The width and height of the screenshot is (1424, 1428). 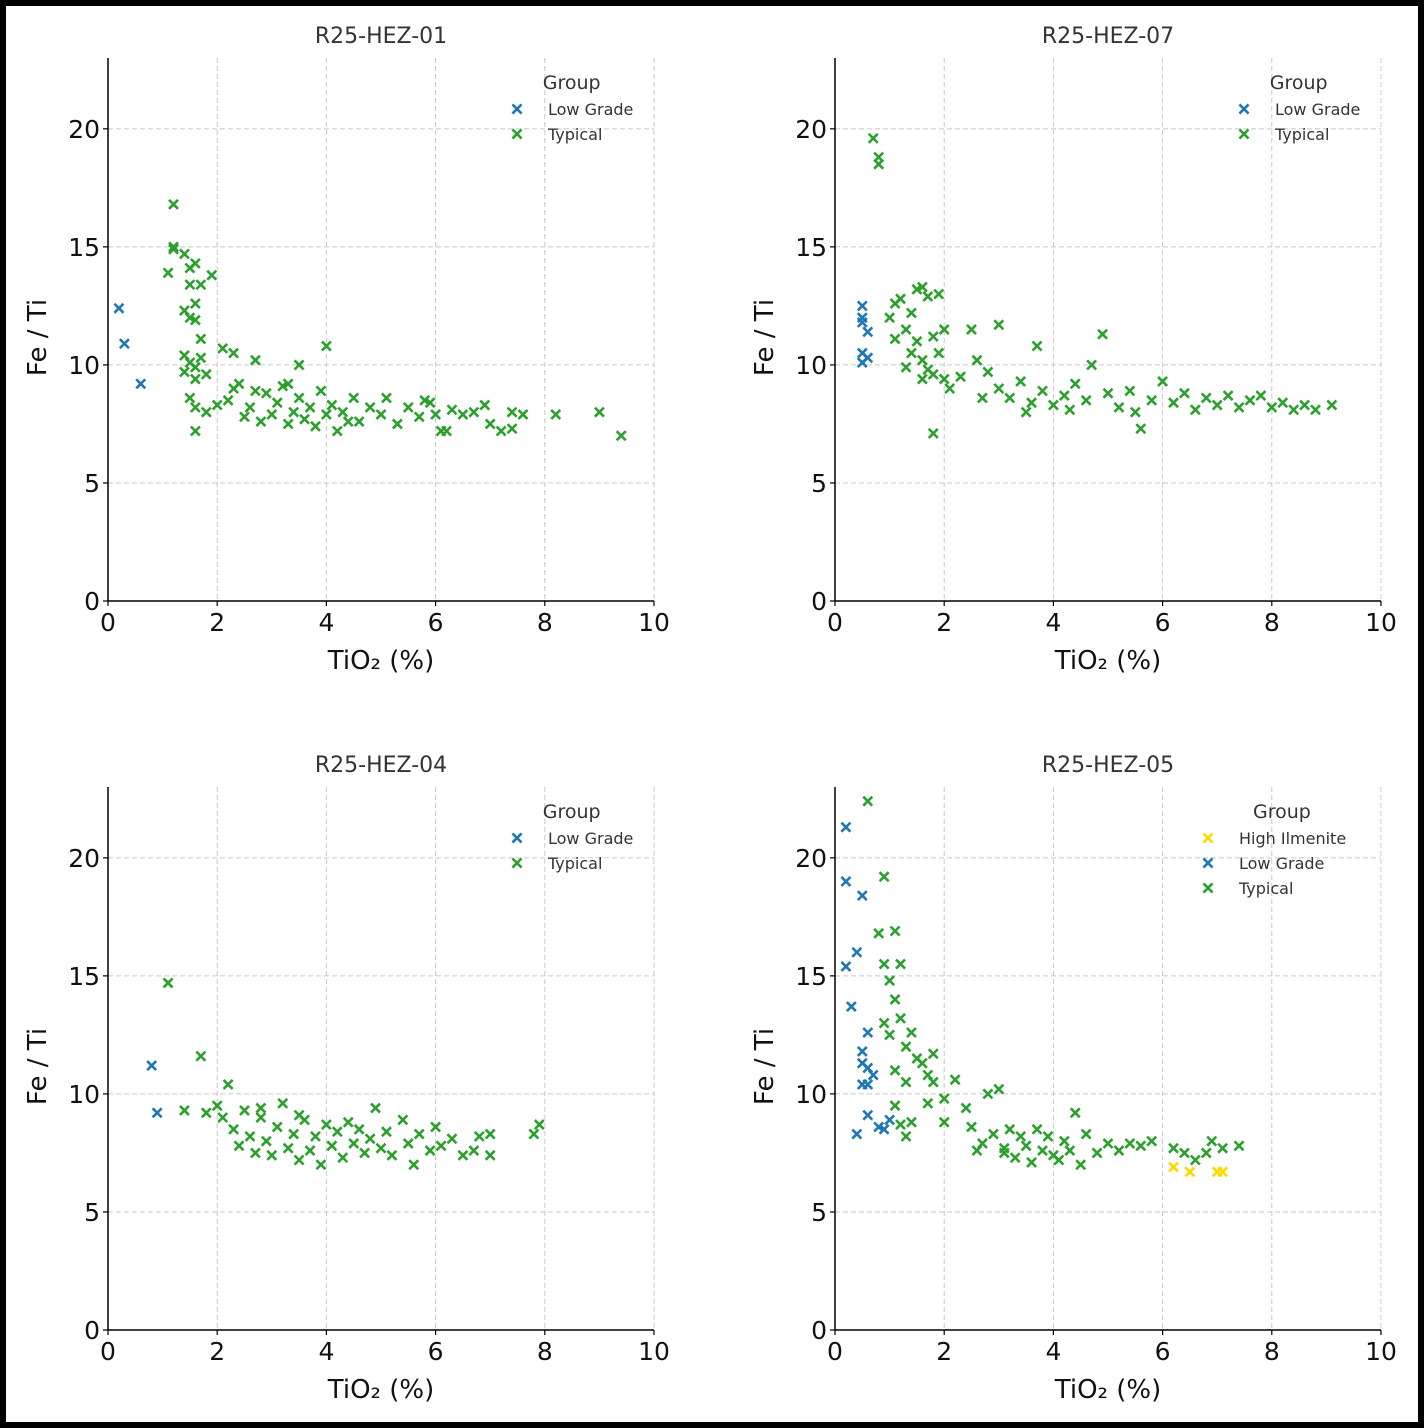 What do you see at coordinates (1053, 1351) in the screenshot?
I see `x-tick-label: 4` at bounding box center [1053, 1351].